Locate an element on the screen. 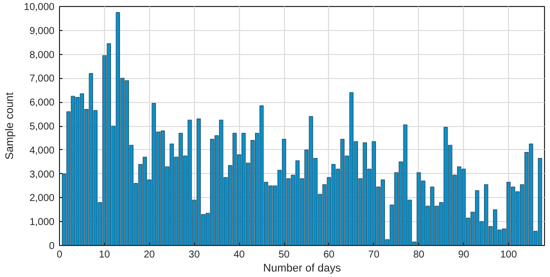 This screenshot has width=550, height=277. x-tick-label: 10 is located at coordinates (104, 255).